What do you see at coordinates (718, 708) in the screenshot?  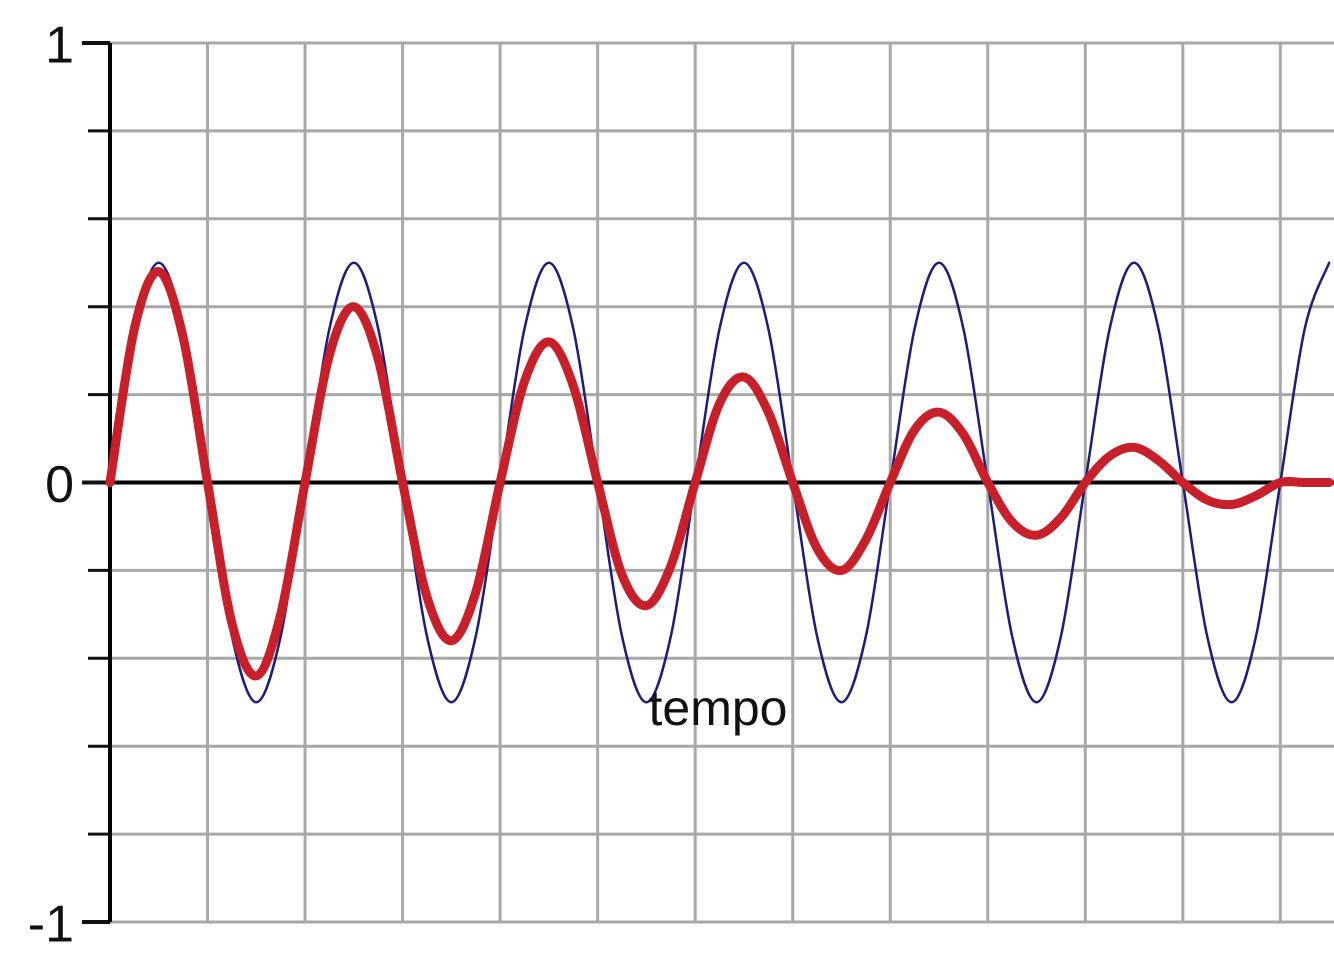 I see `x-axis-label: tempo` at bounding box center [718, 708].